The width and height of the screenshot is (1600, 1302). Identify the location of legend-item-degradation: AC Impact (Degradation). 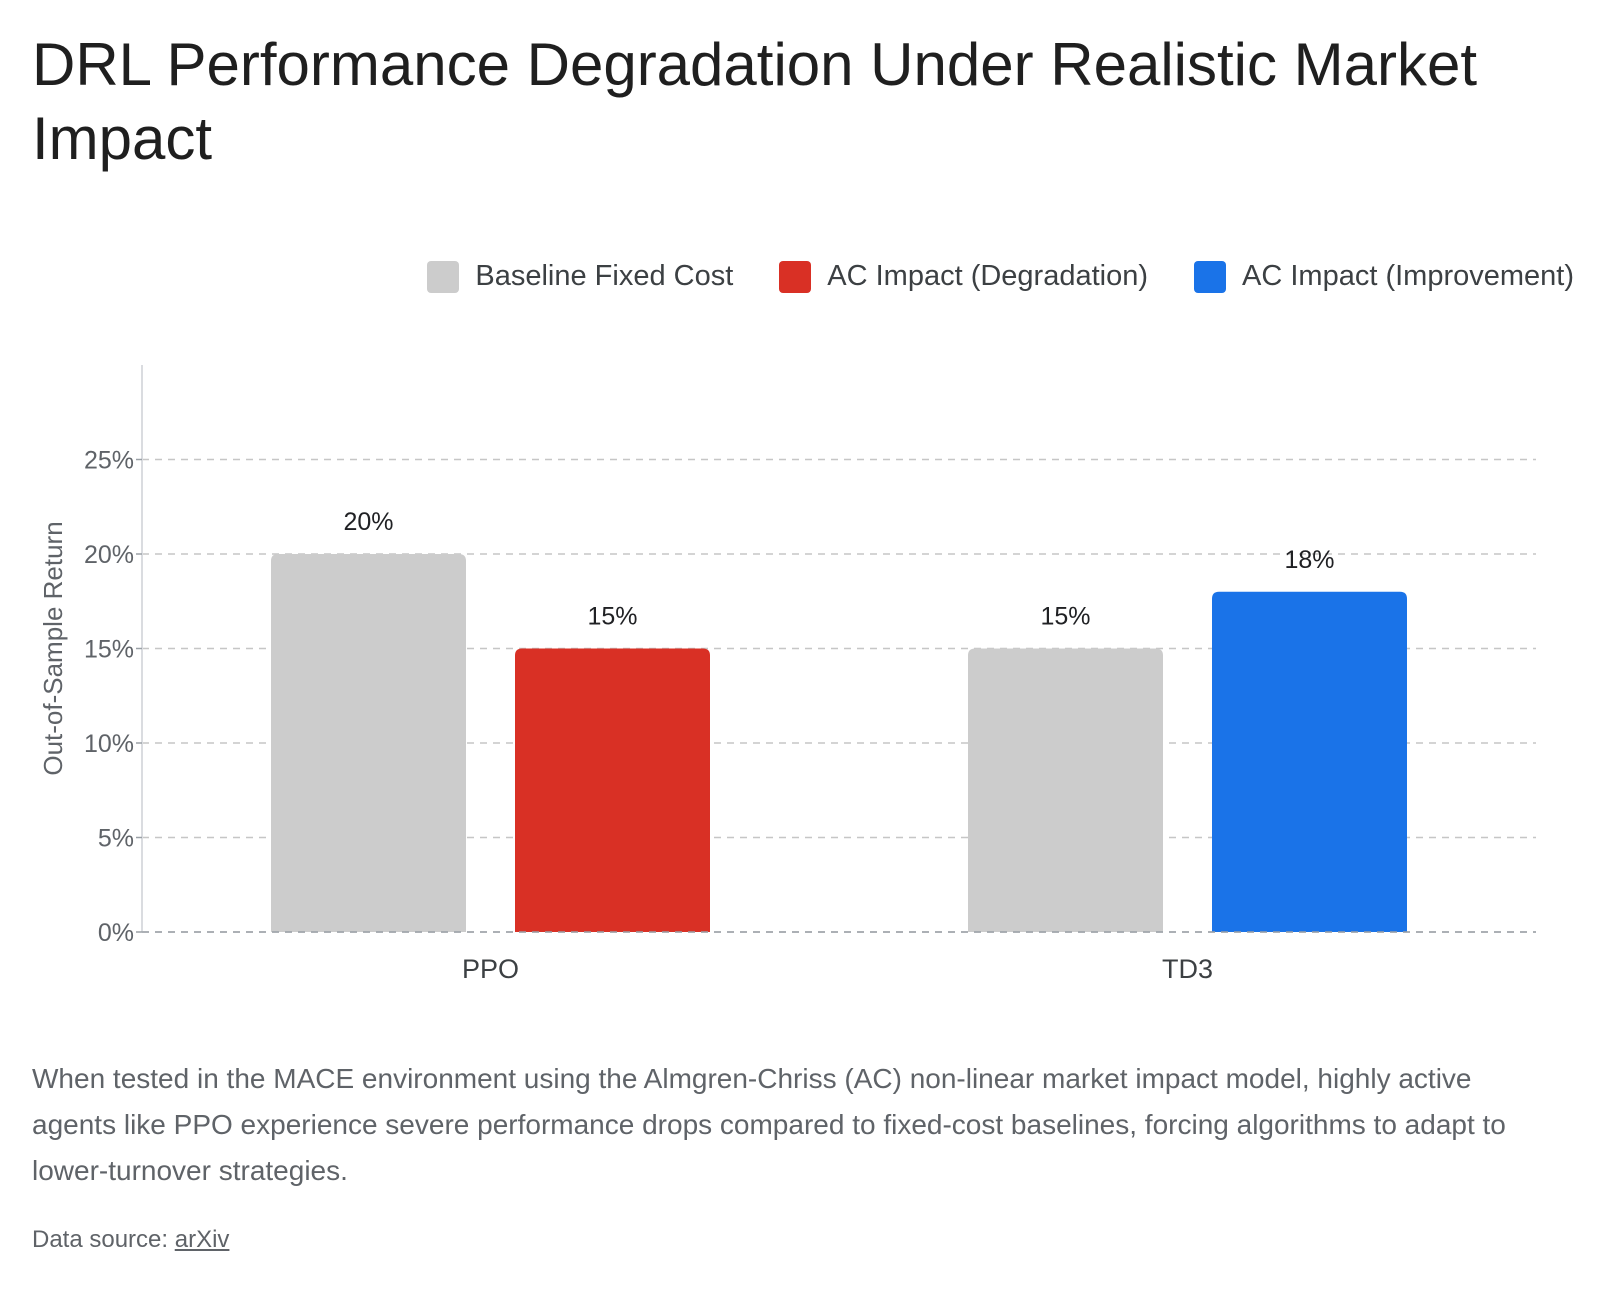
(963, 276).